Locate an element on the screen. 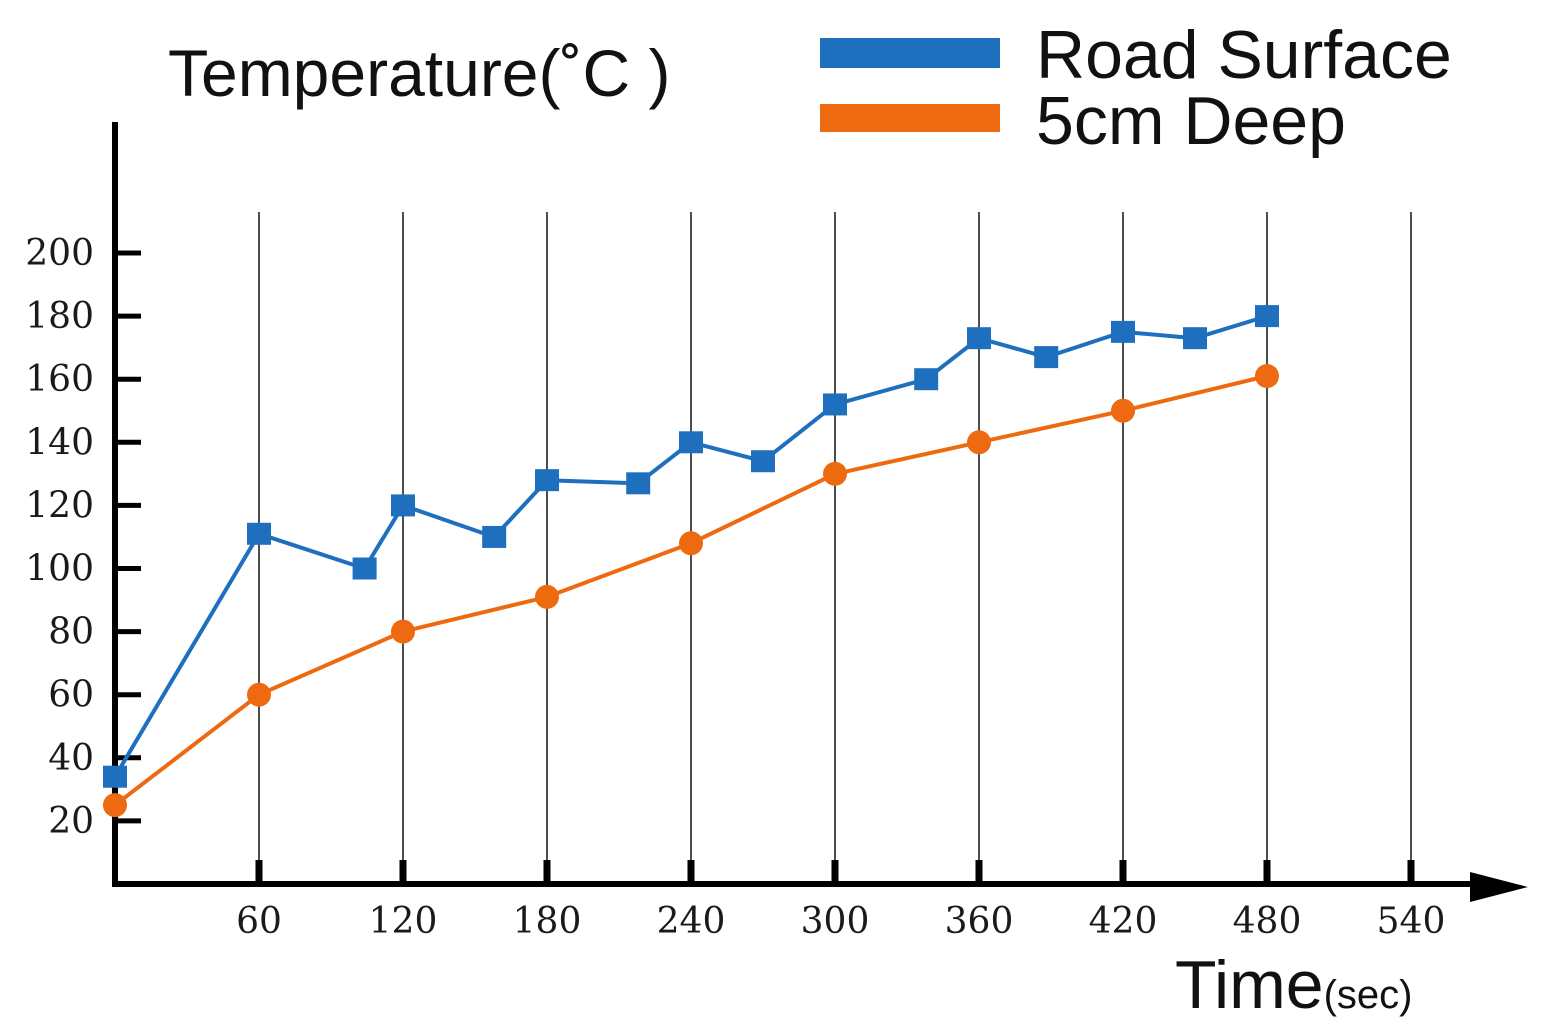 The width and height of the screenshot is (1545, 1024). y-tick-label-20: 20 is located at coordinates (71, 821).